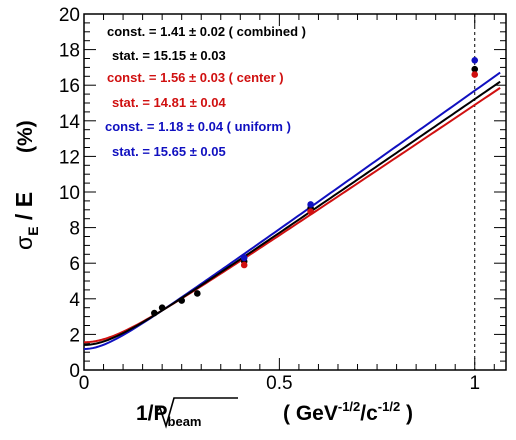 The image size is (516, 440). What do you see at coordinates (198, 126) in the screenshot?
I see `annotation-4: const. = 1.18 ± 0.04 ( uniform )` at bounding box center [198, 126].